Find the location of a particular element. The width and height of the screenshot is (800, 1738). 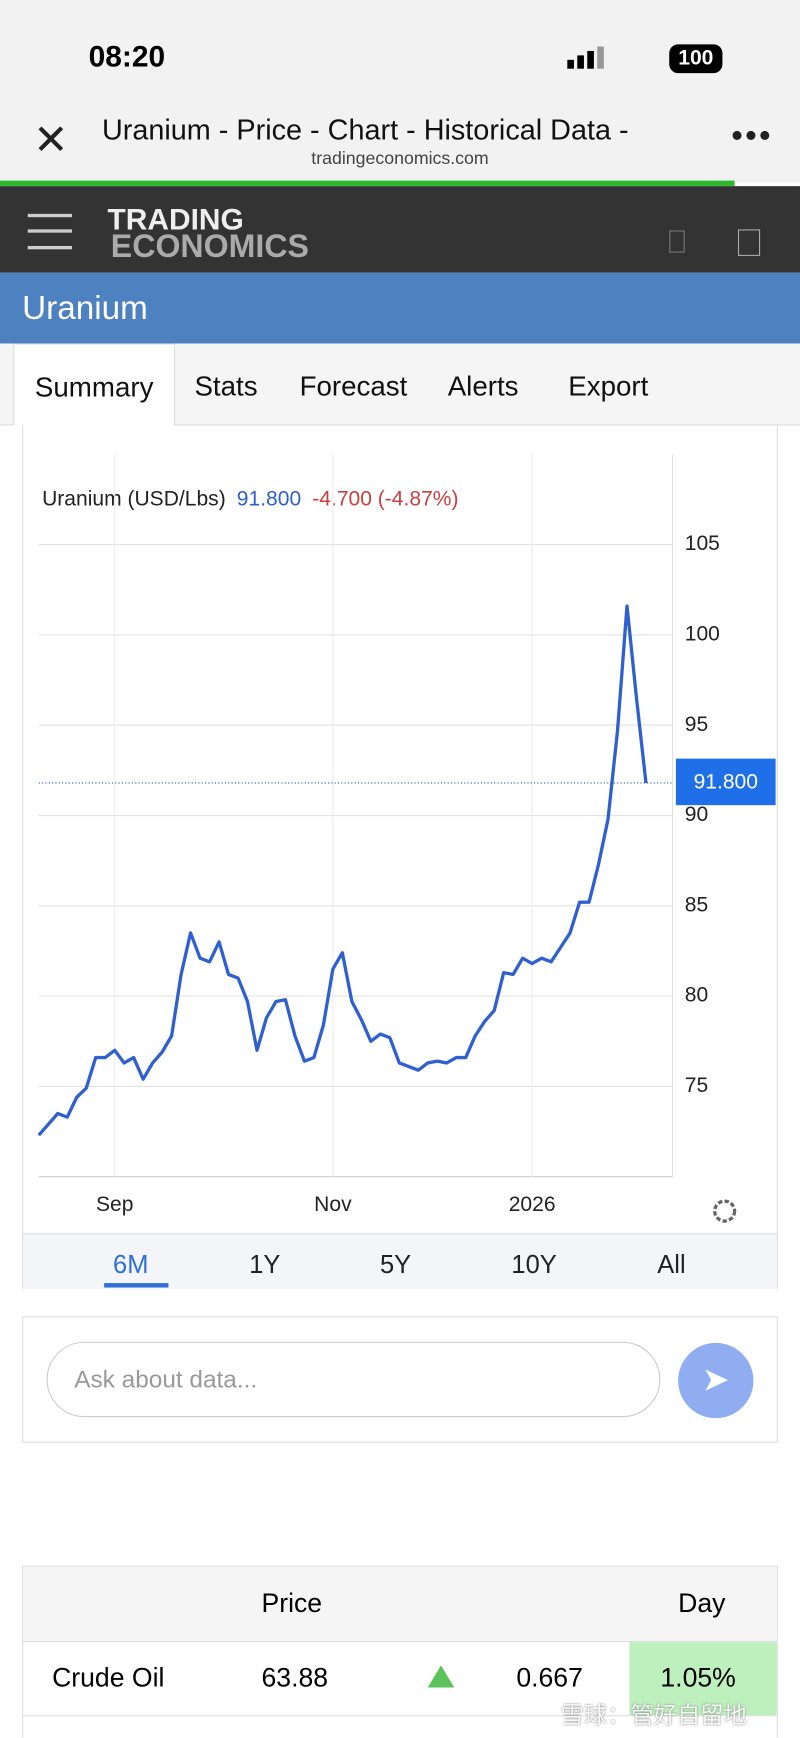

signal-icon is located at coordinates (586, 57).